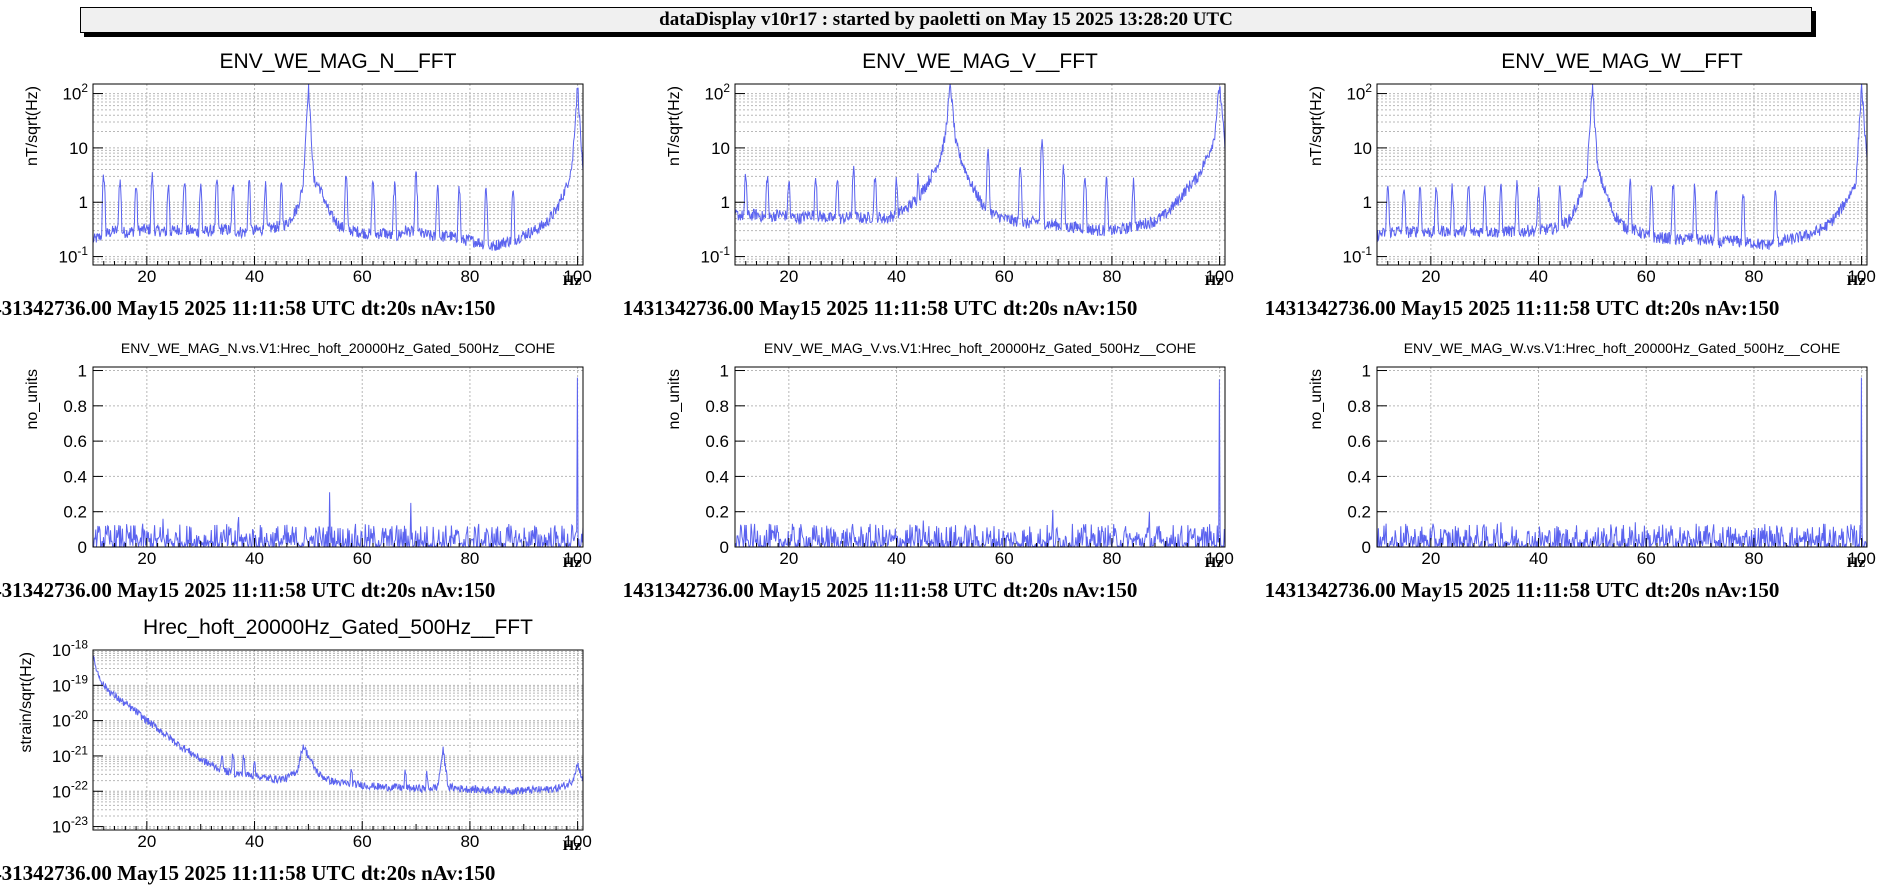 This screenshot has width=1883, height=891. Describe the element at coordinates (70, 754) in the screenshot. I see `y-tick-label: 10⁻²¹` at that location.